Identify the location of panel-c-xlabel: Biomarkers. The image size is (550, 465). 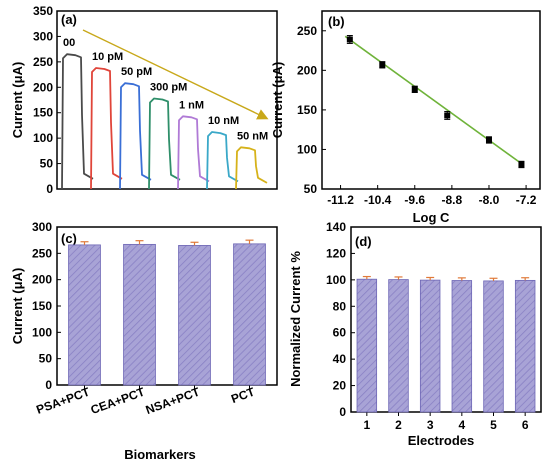
(160, 454).